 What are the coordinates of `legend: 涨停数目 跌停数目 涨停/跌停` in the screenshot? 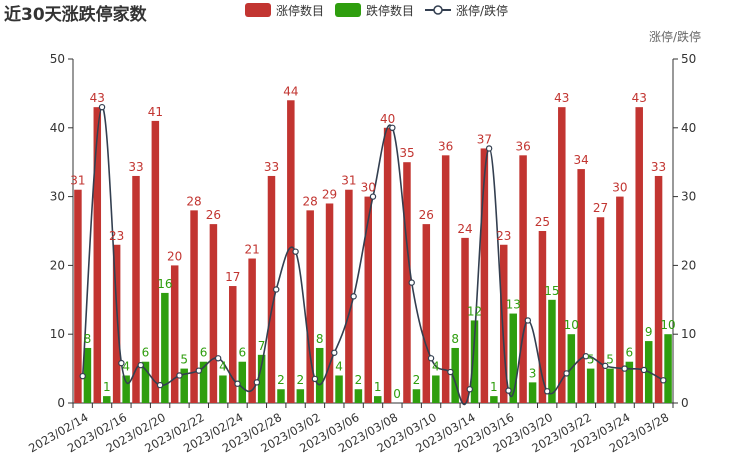 It's located at (376, 10).